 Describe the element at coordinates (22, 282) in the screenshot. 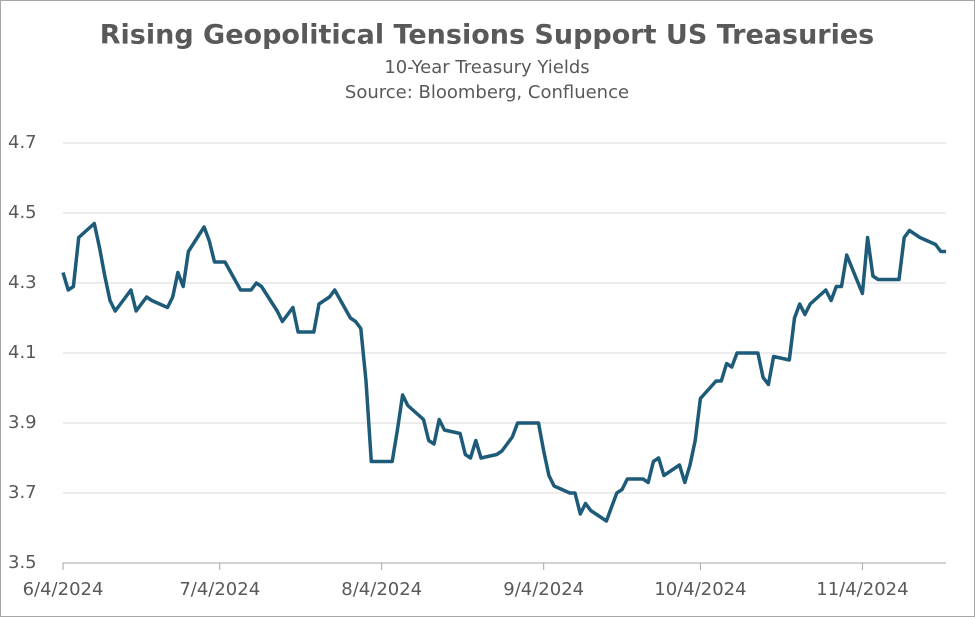

I see `y-tick-label: 4.3` at that location.